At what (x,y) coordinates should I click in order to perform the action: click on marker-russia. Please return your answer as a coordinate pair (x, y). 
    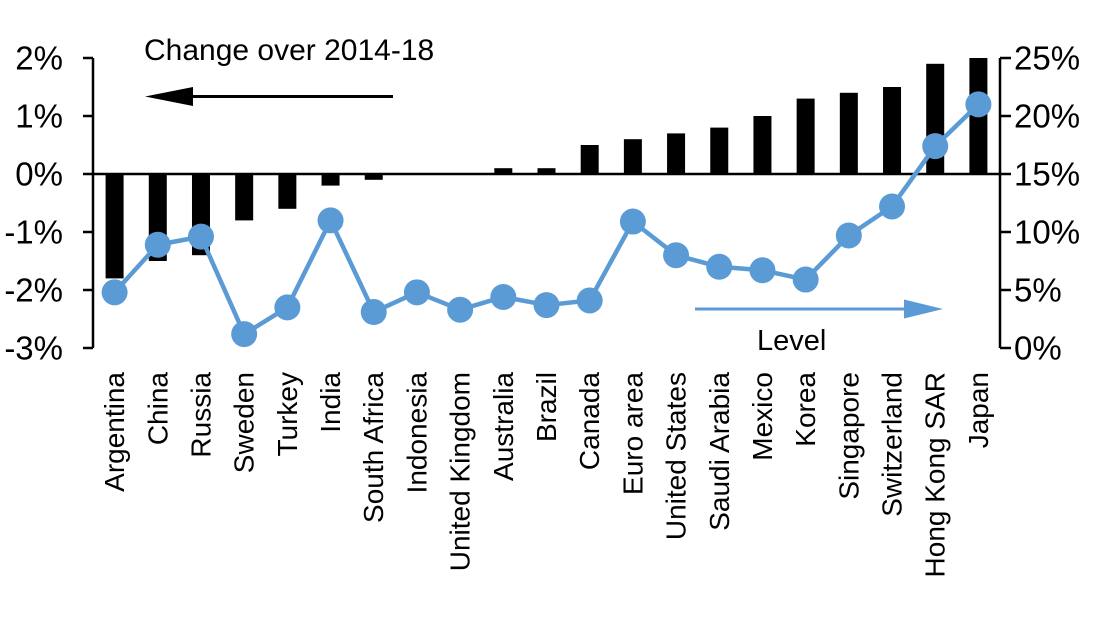
    Looking at the image, I should click on (200, 236).